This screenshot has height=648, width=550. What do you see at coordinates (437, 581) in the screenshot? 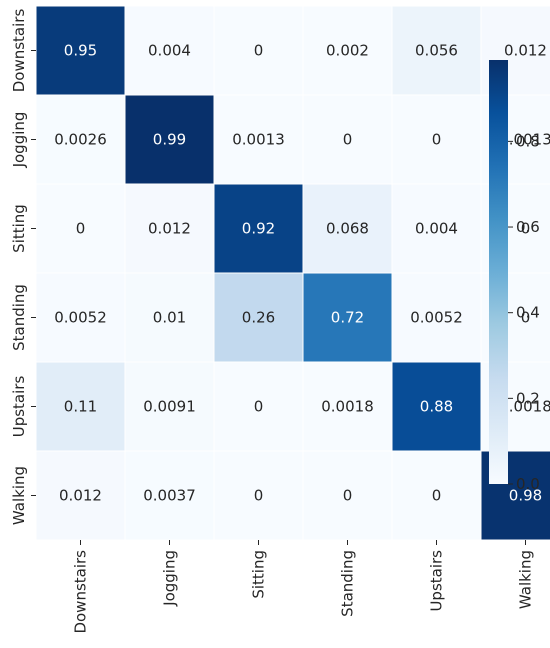
I see `x-tick-label-4: Upstairs` at bounding box center [437, 581].